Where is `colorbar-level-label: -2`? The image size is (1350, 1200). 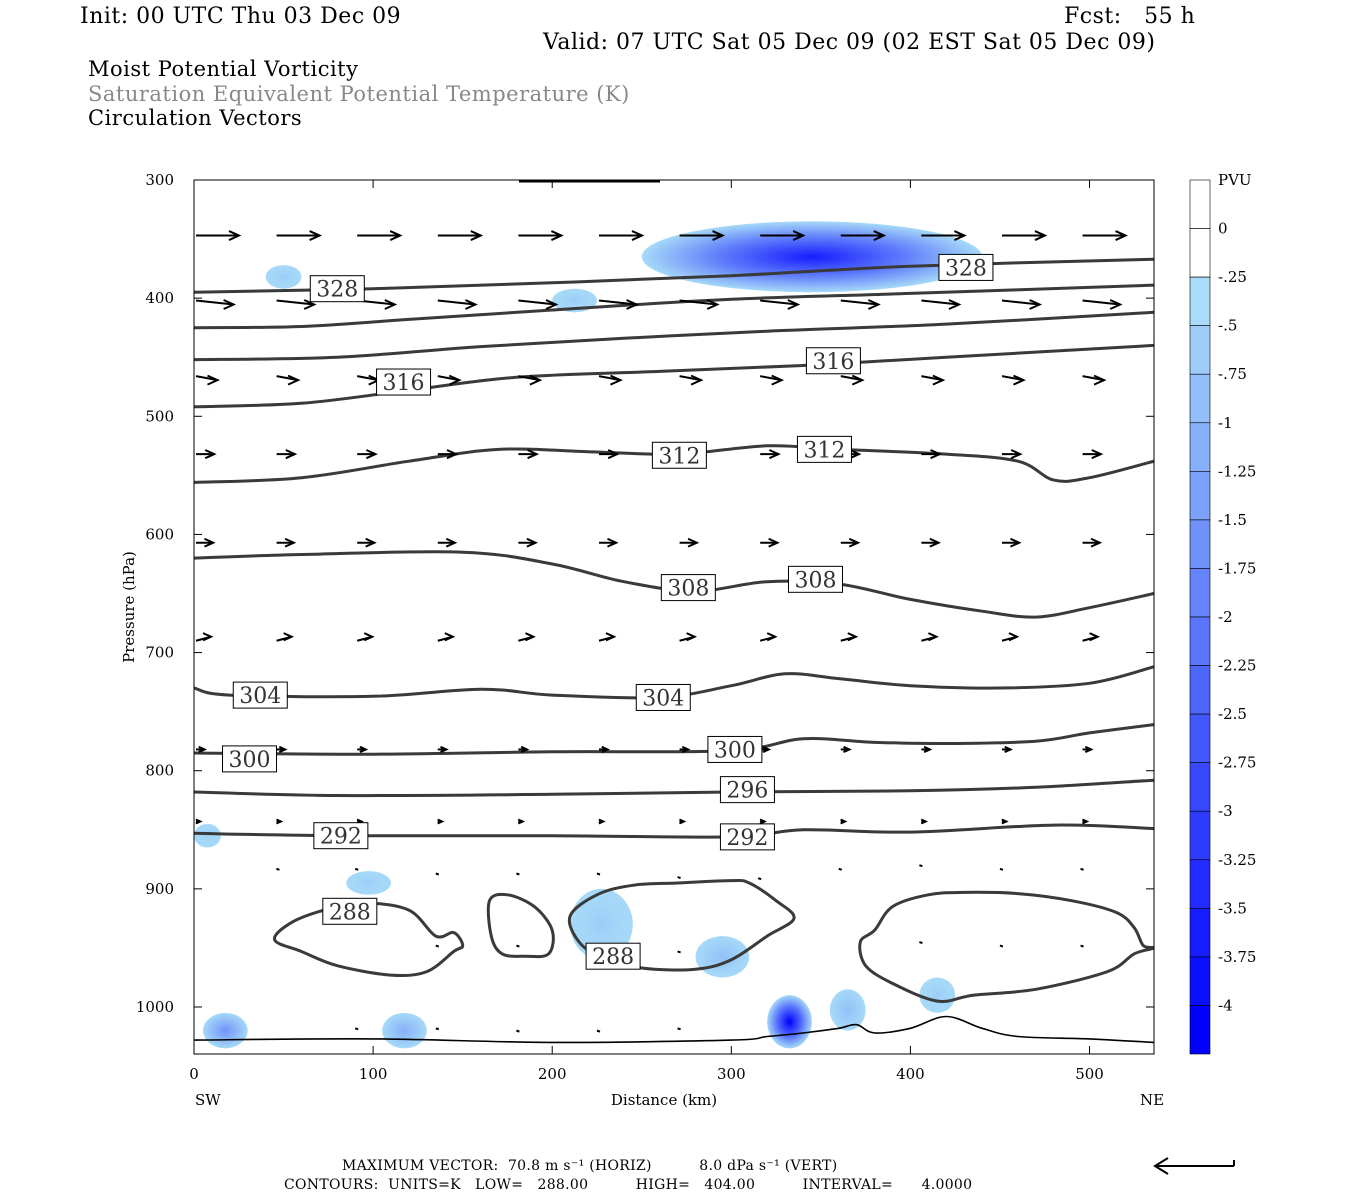
colorbar-level-label: -2 is located at coordinates (1225, 617).